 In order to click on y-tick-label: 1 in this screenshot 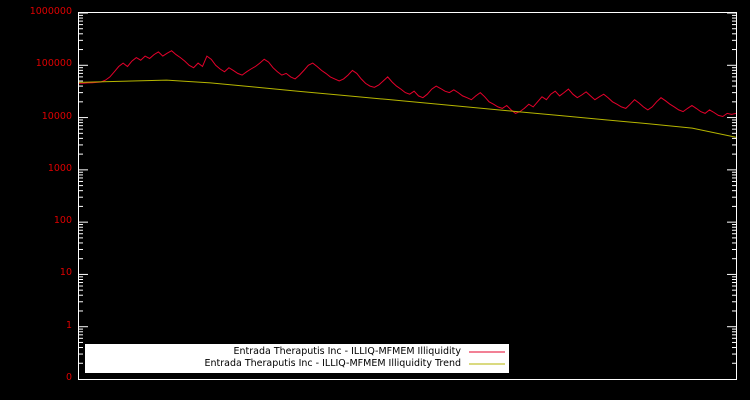, I will do `click(68, 325)`.